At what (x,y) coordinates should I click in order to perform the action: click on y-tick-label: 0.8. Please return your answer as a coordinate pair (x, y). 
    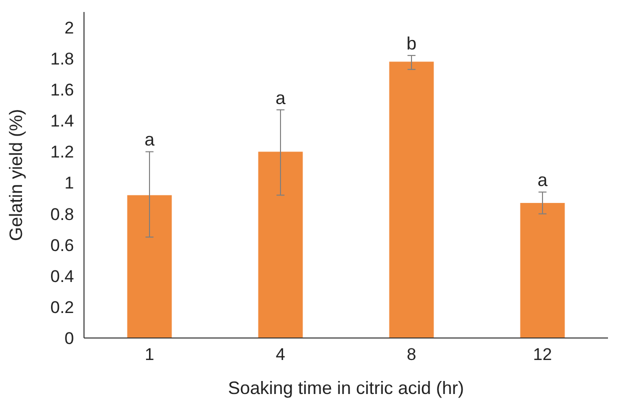
    Looking at the image, I should click on (62, 214).